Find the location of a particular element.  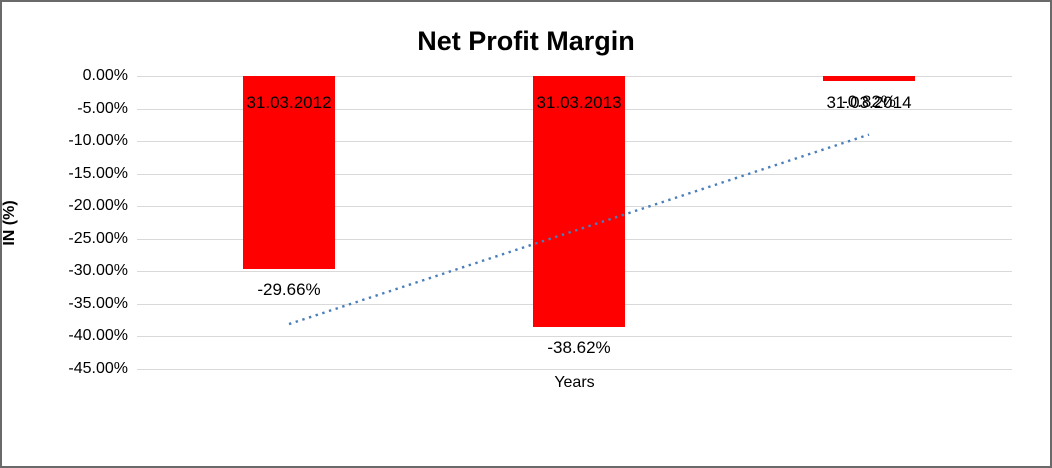

category-label: 31.03.2013 is located at coordinates (579, 102).